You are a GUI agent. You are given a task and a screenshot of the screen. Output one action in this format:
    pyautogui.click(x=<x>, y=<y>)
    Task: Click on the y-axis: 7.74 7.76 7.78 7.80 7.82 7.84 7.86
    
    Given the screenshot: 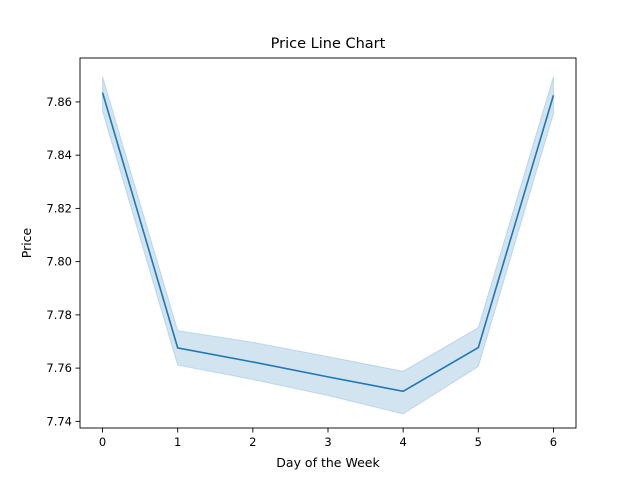 What is the action you would take?
    pyautogui.click(x=63, y=261)
    